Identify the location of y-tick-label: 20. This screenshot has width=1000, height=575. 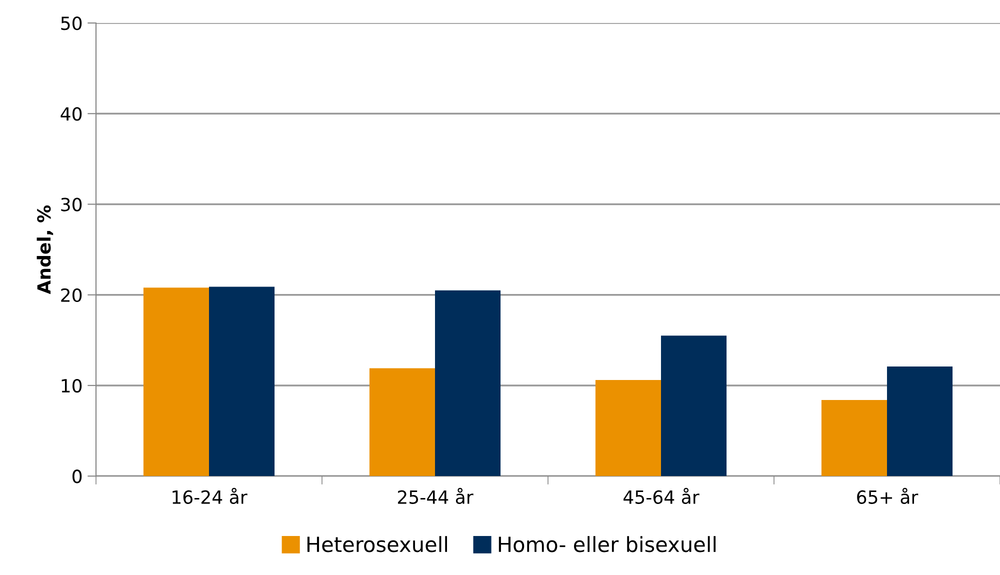
(71, 295).